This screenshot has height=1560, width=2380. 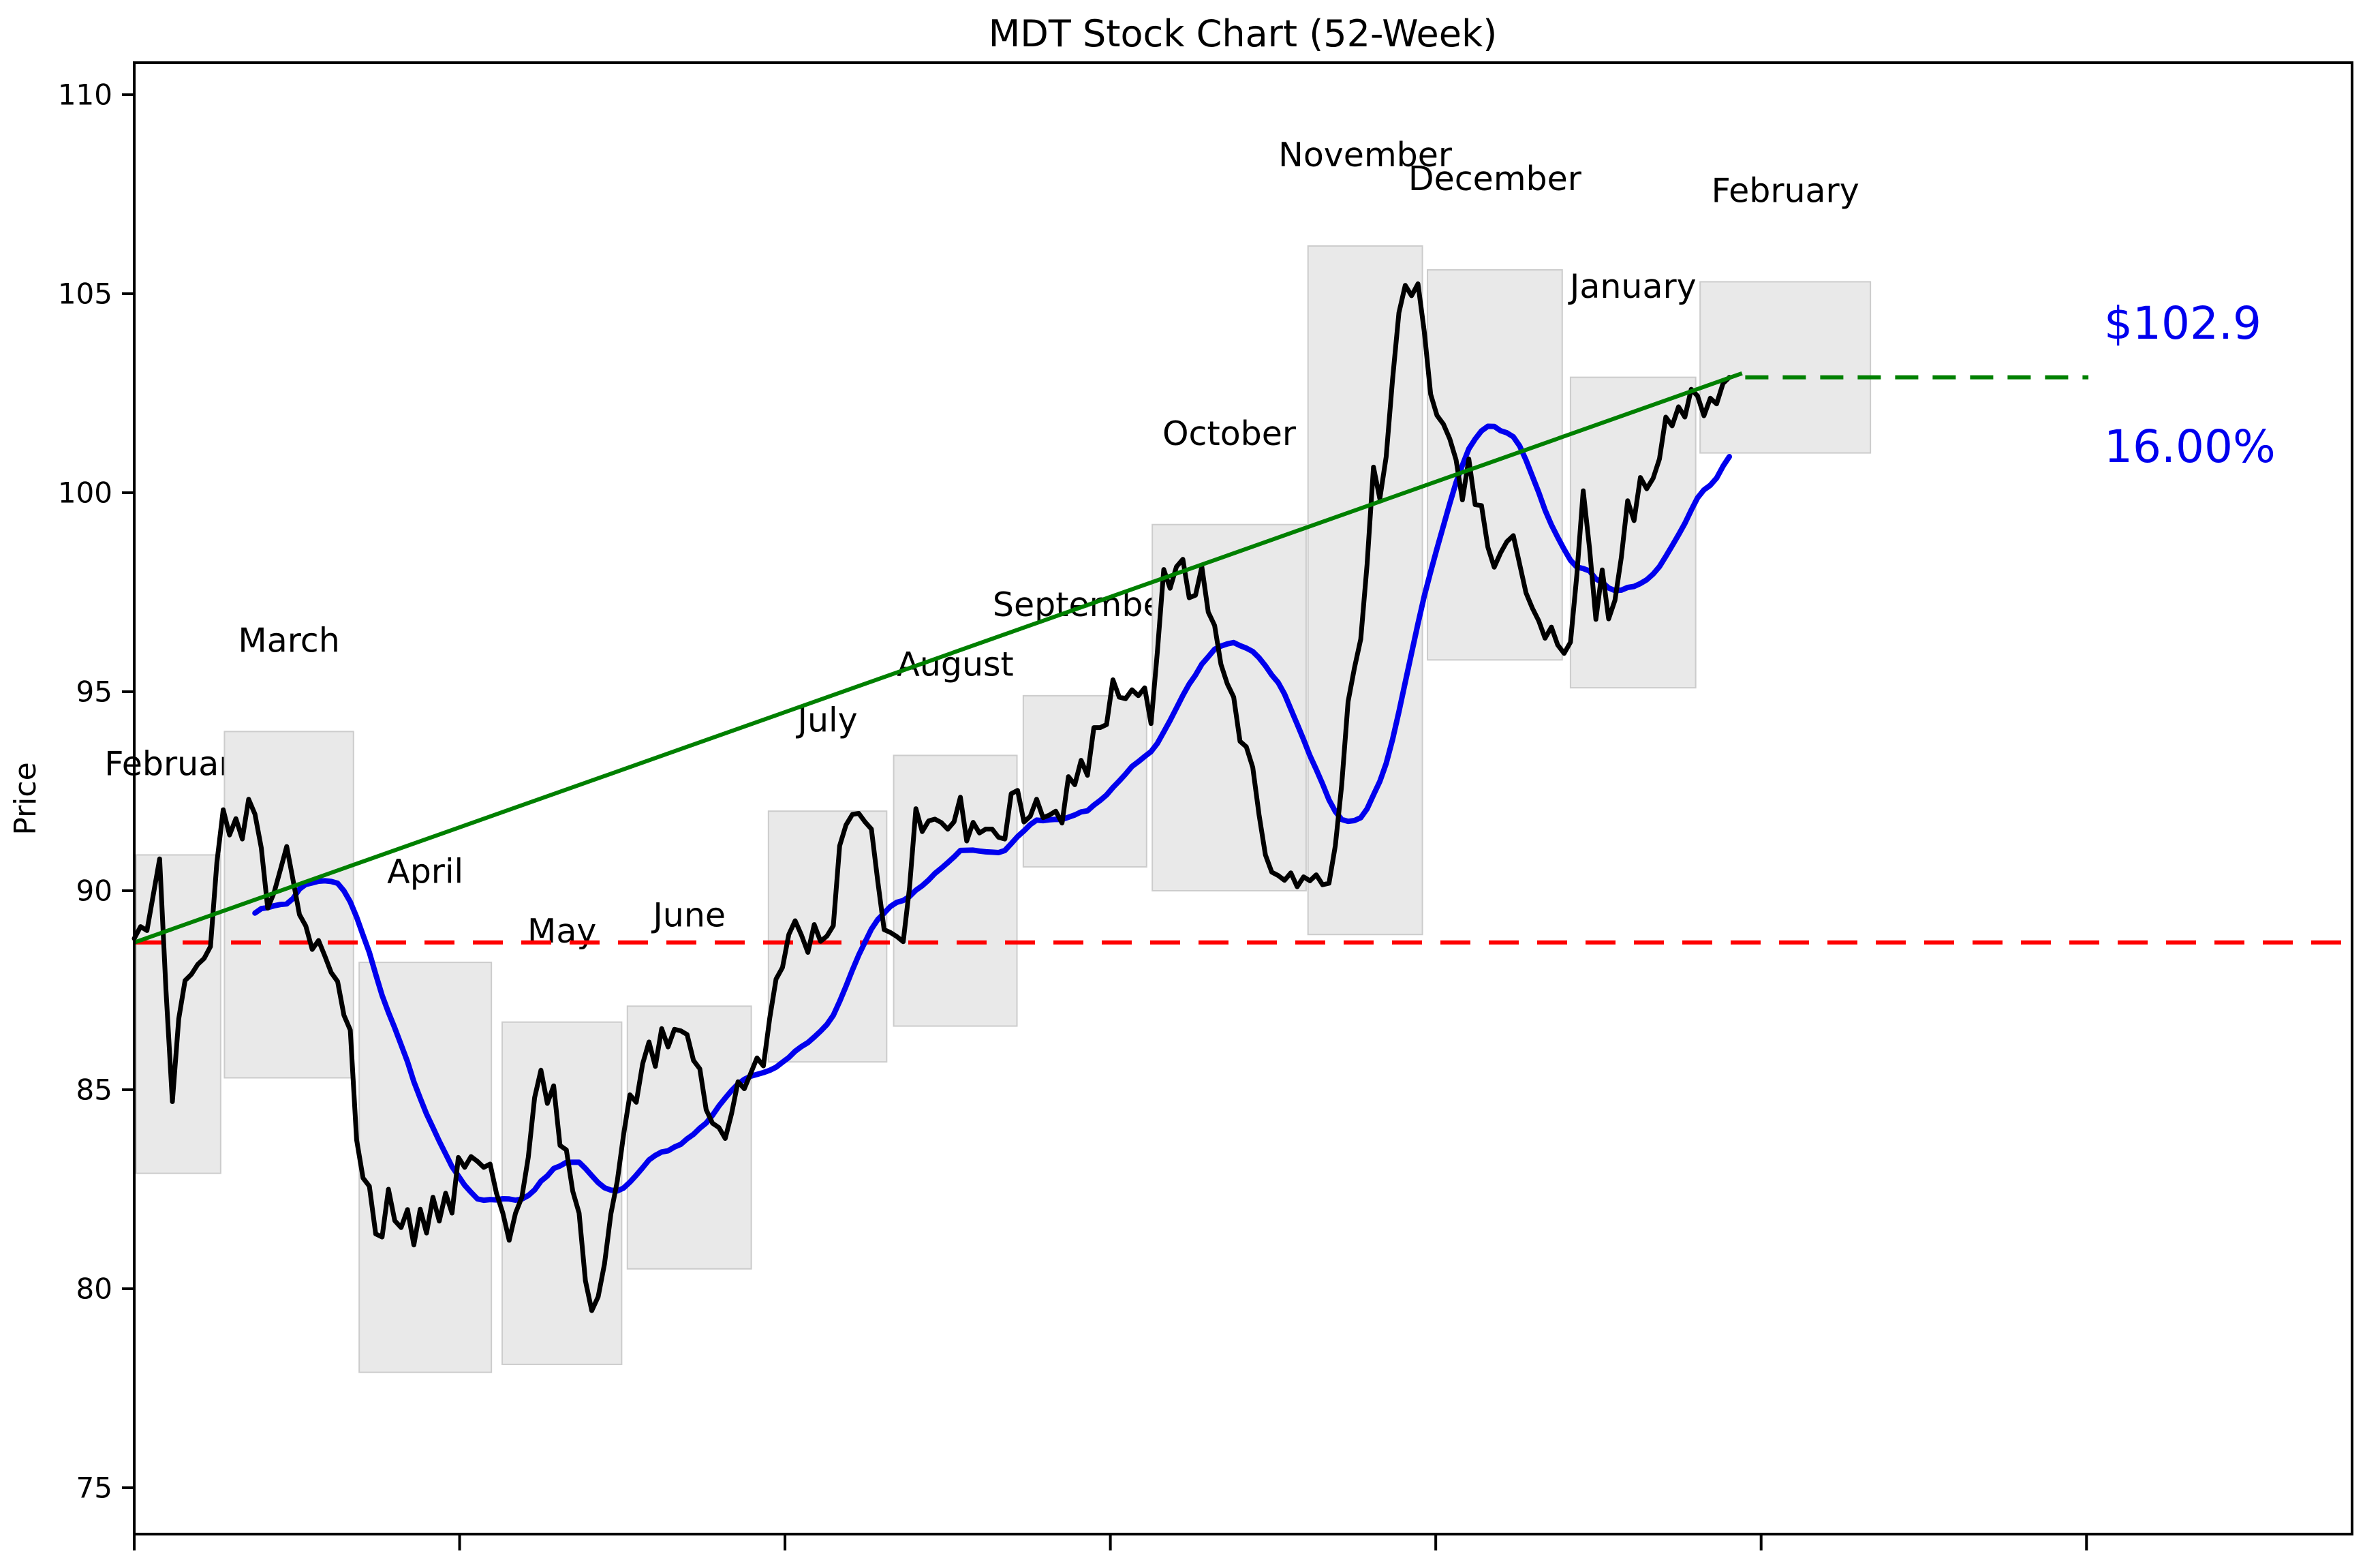 I want to click on percent-change-annotation: 16.00%, so click(x=2190, y=446).